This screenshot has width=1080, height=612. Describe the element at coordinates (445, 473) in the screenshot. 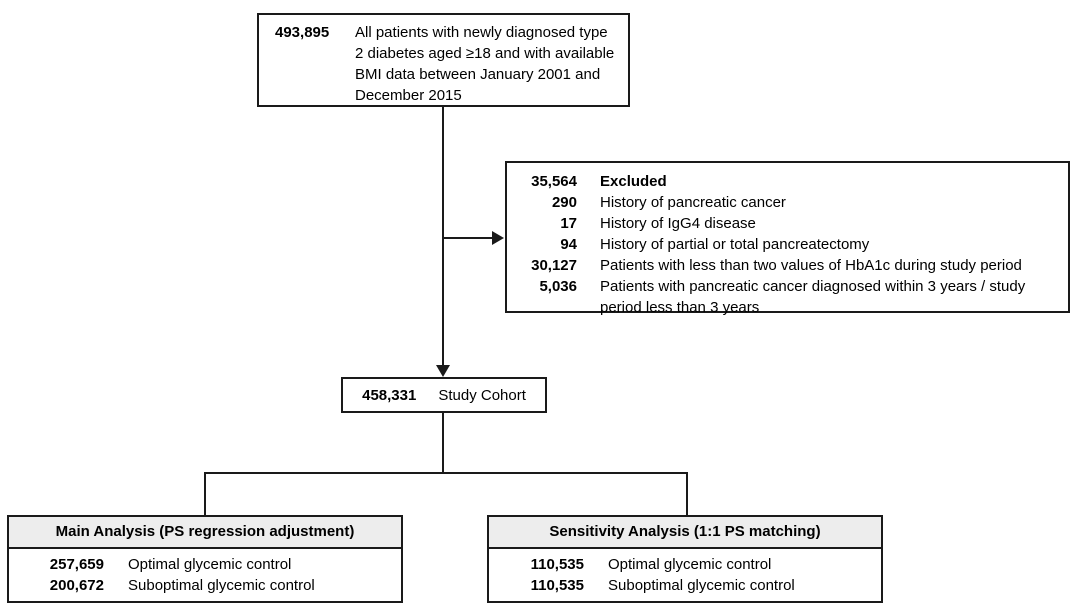

I see `connector-branch-horizontal` at that location.